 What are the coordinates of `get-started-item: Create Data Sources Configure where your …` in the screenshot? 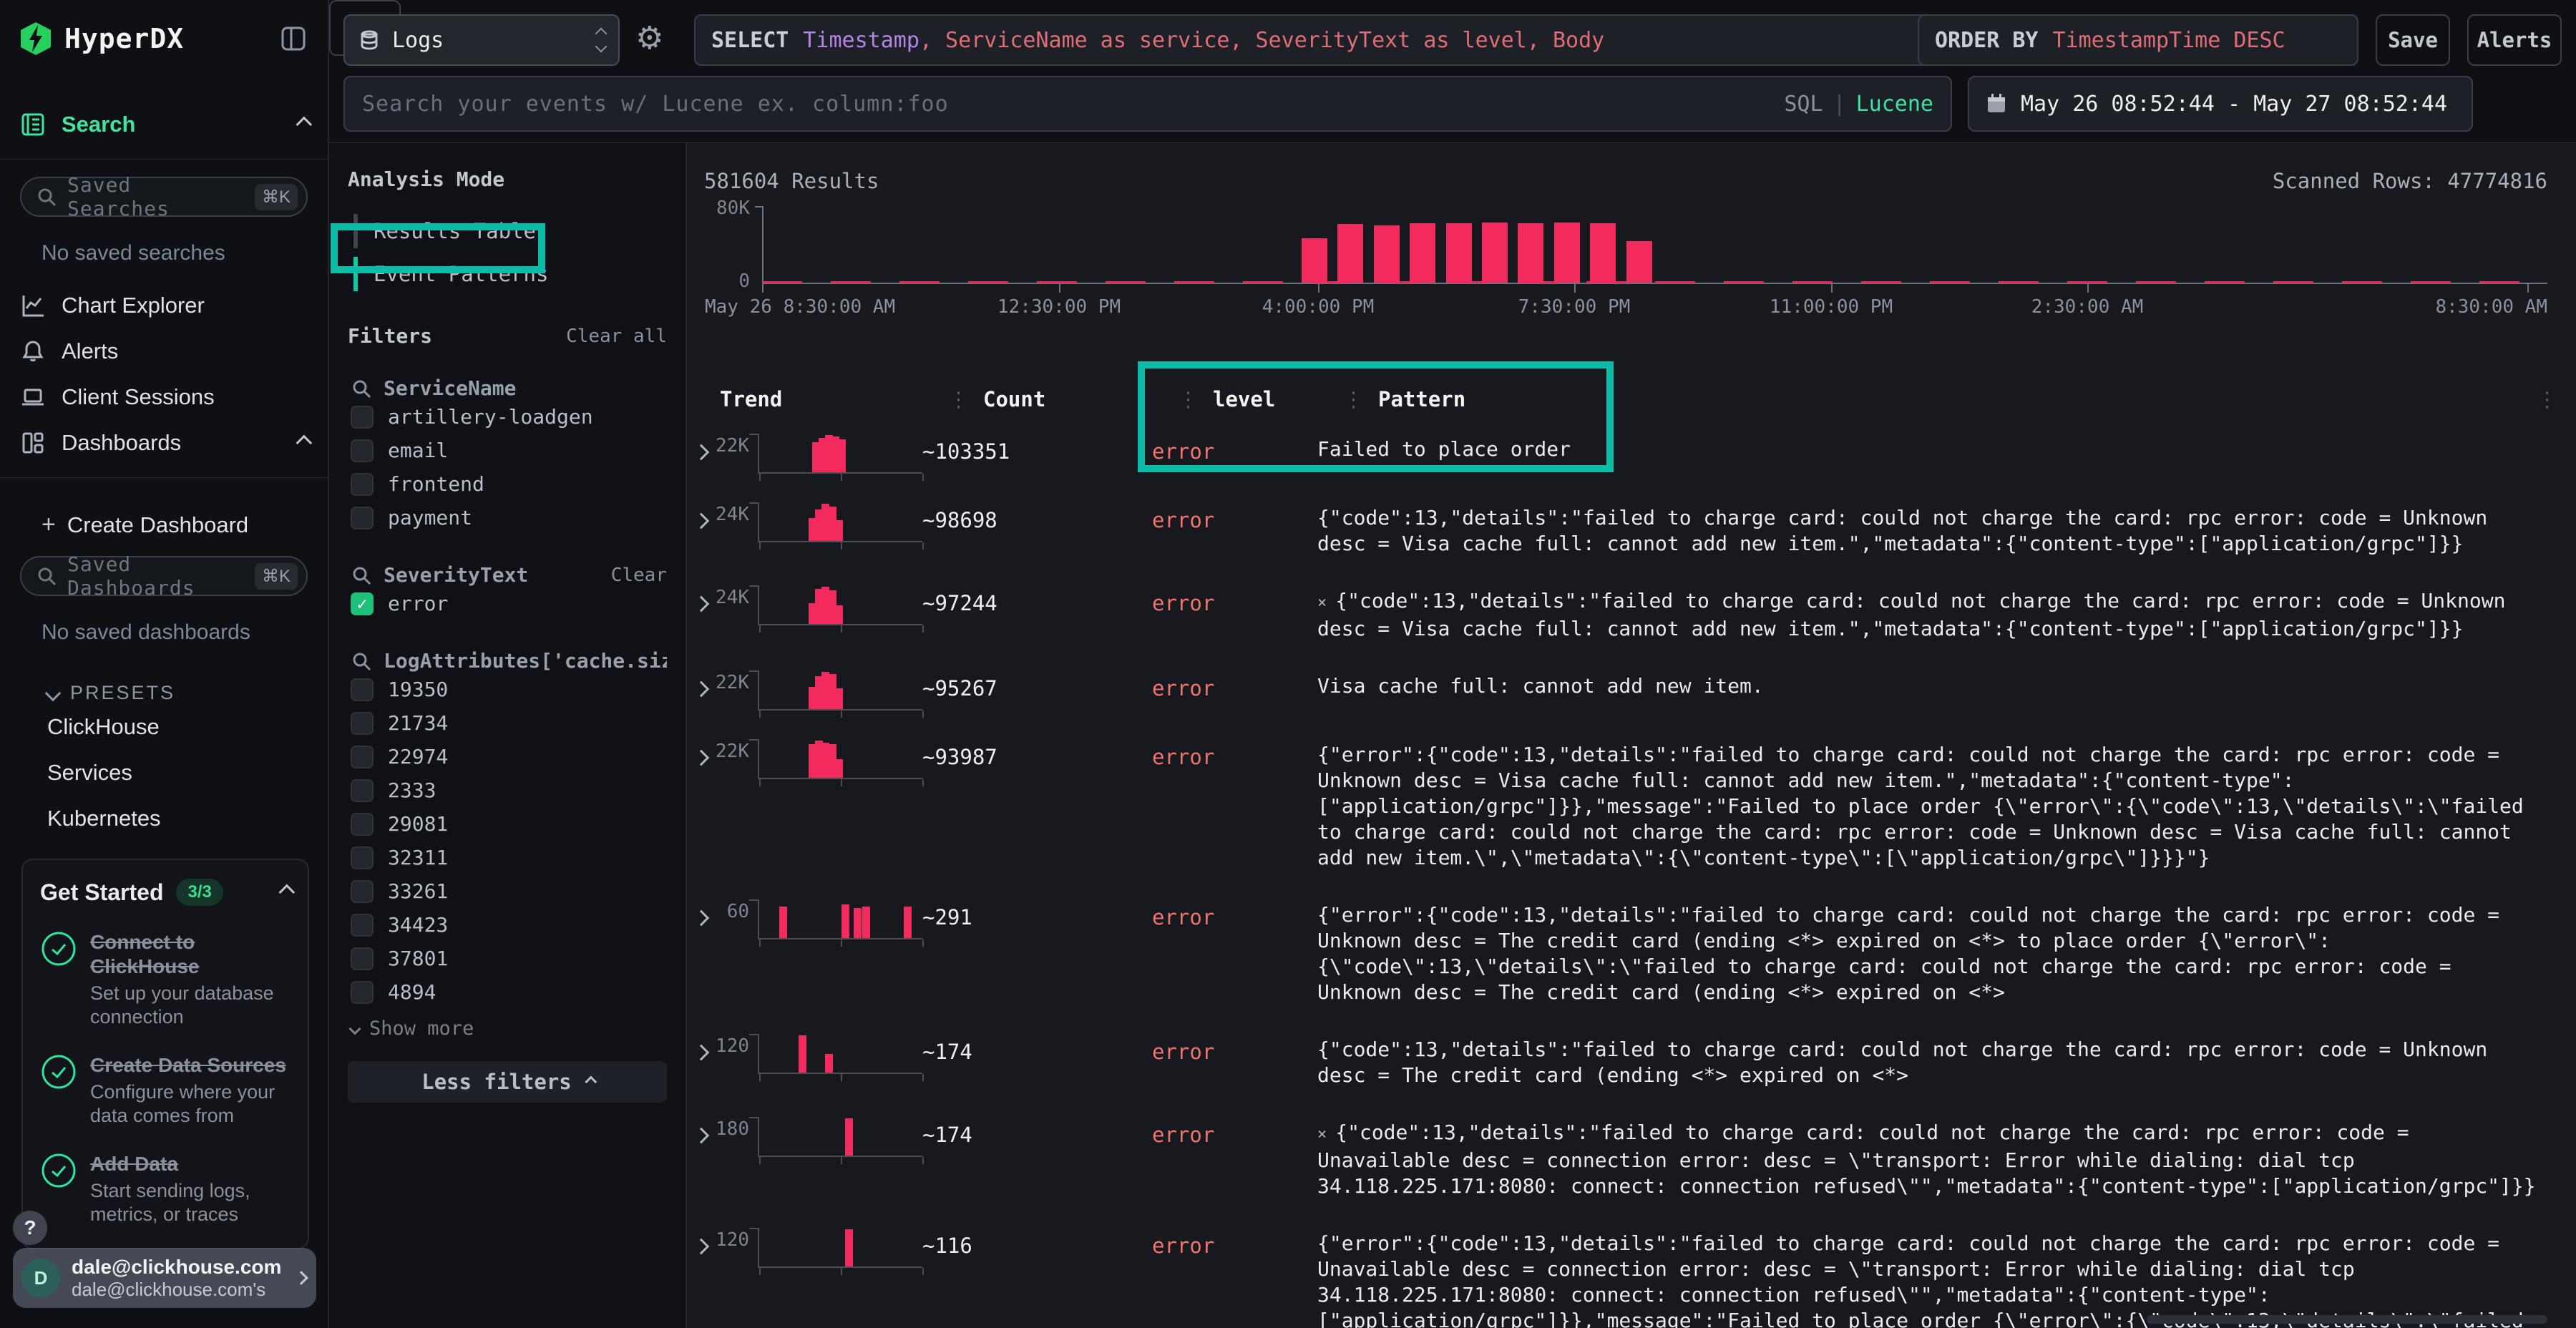 It's located at (165, 1090).